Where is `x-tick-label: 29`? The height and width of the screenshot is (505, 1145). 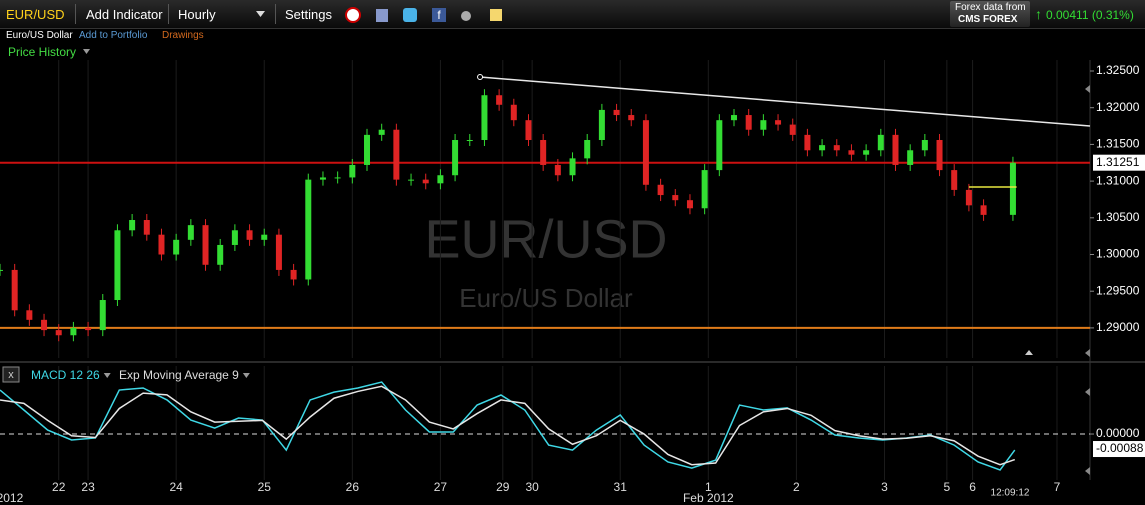
x-tick-label: 29 is located at coordinates (503, 487).